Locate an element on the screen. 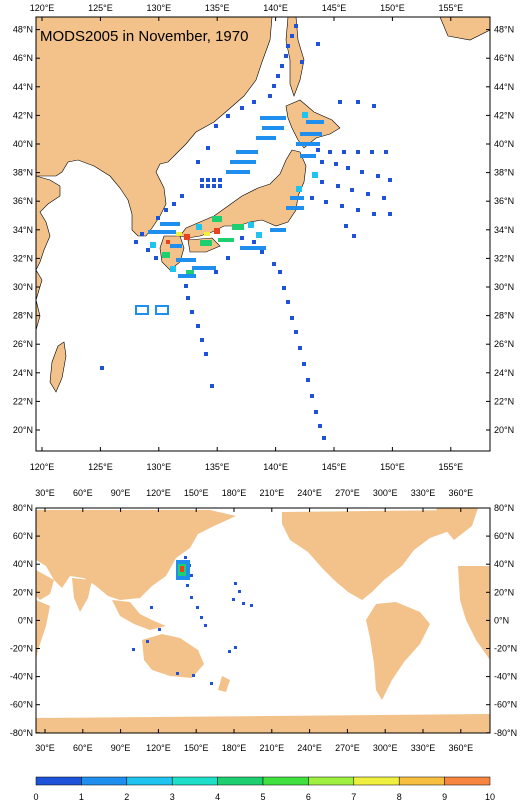  greenland is located at coordinates (457, 524).